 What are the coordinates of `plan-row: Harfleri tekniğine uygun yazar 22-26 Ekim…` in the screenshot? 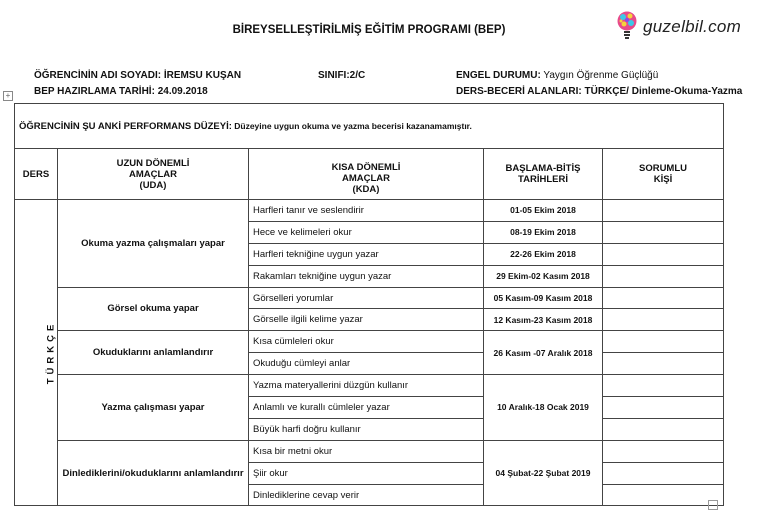 It's located at (370, 254).